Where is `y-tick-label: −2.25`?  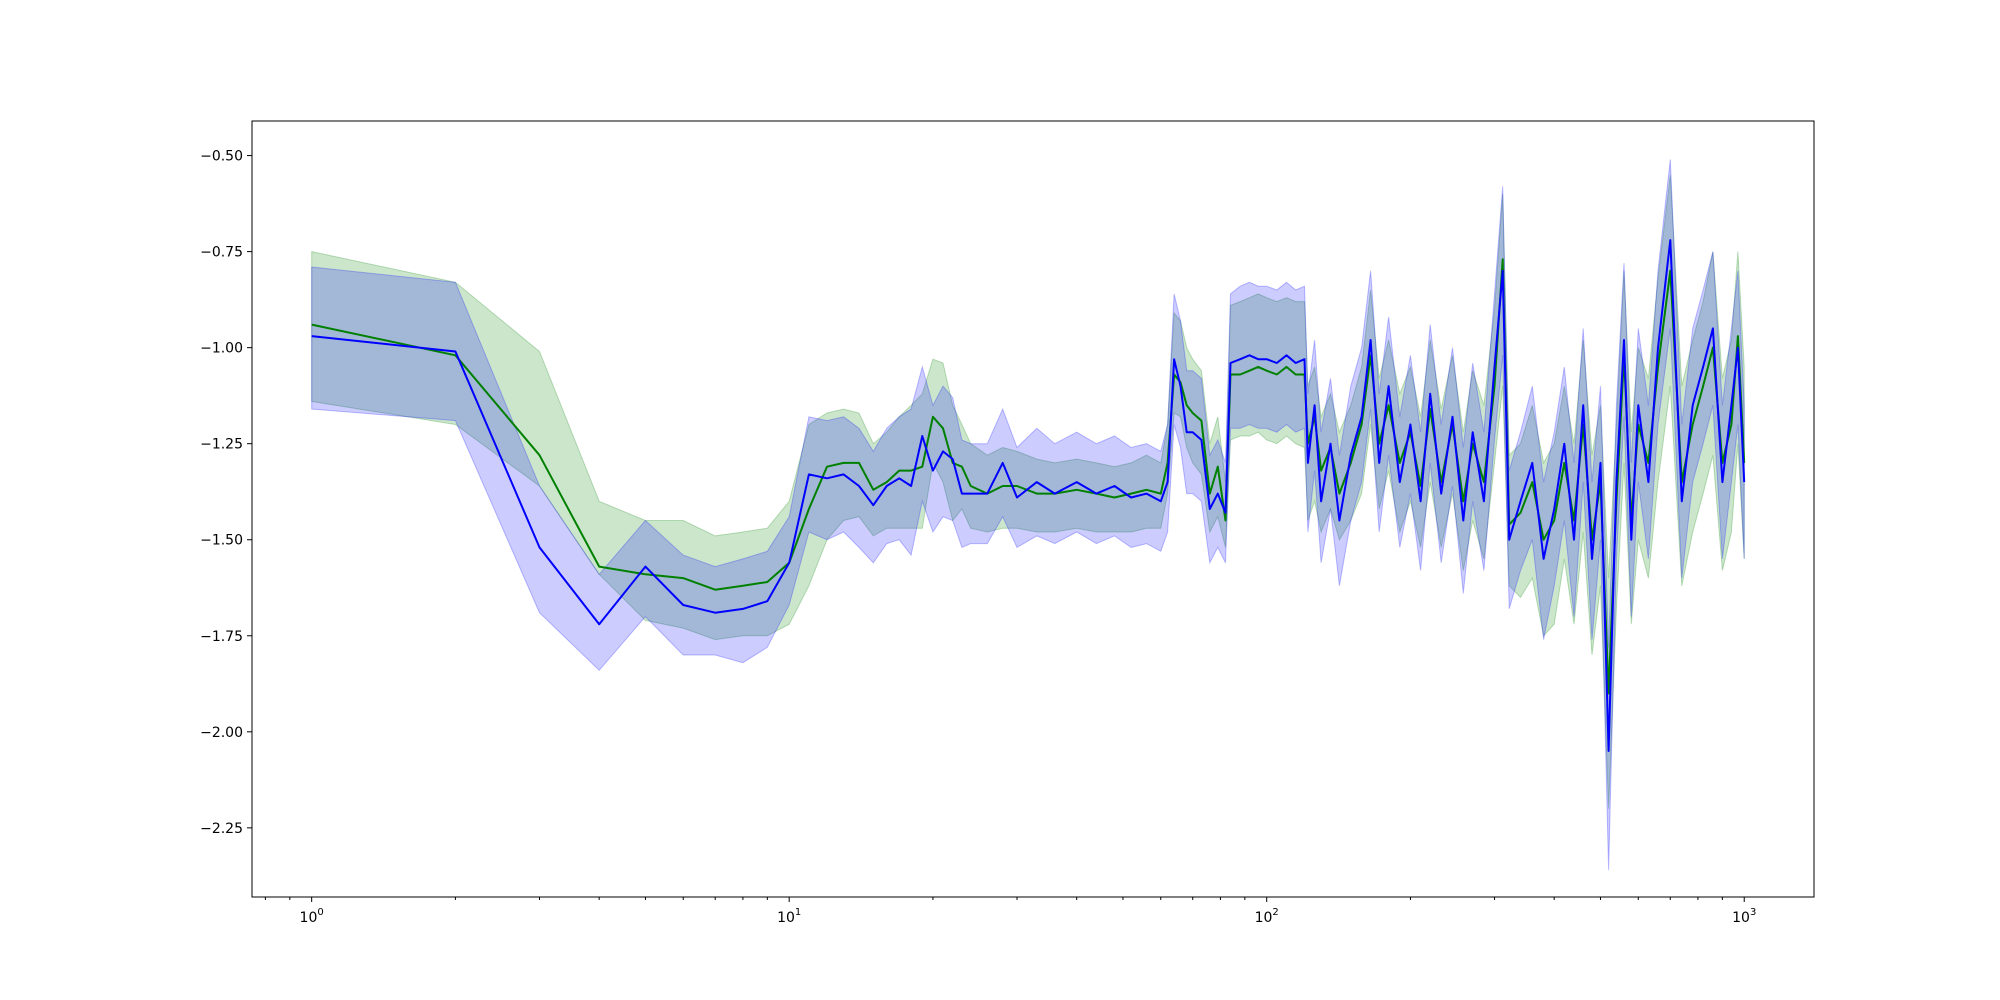
y-tick-label: −2.25 is located at coordinates (221, 829).